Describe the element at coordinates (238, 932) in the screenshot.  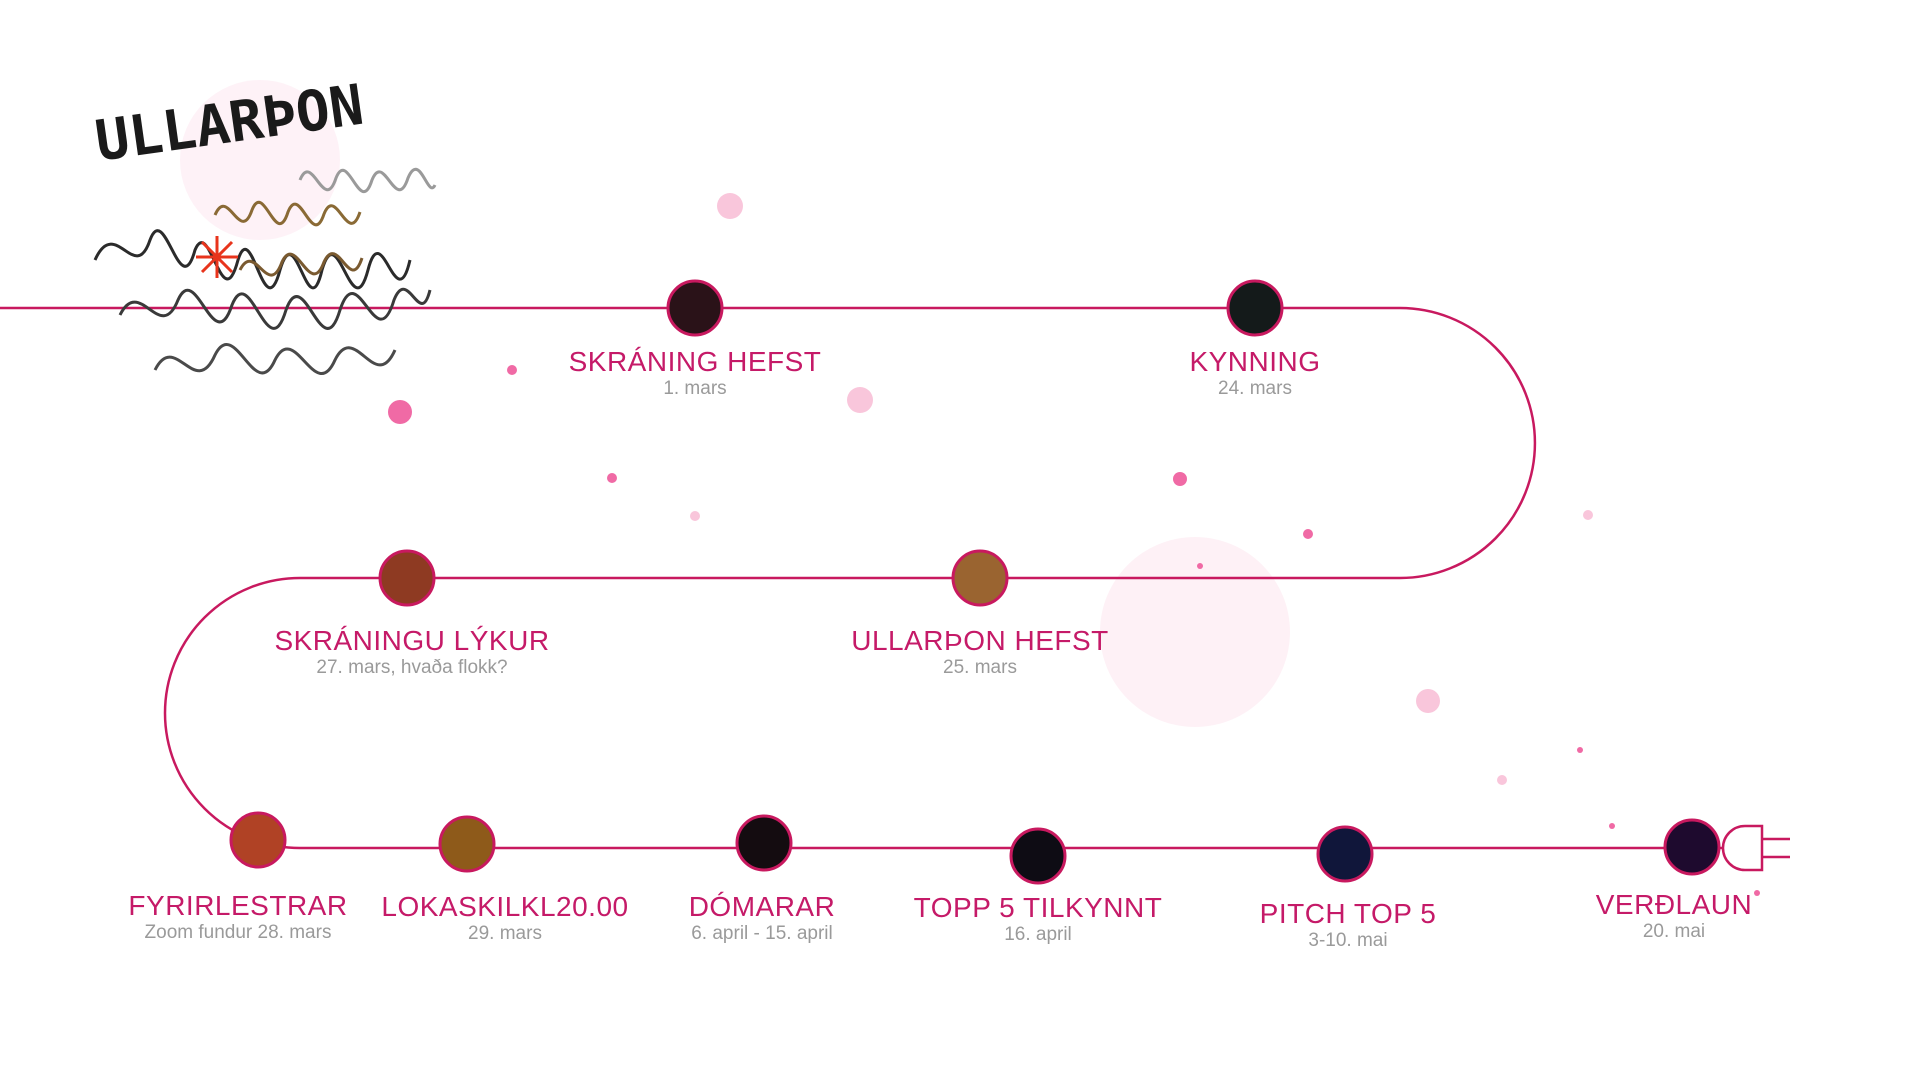
I see `milestone-date: Zoom fundur 28. mars` at that location.